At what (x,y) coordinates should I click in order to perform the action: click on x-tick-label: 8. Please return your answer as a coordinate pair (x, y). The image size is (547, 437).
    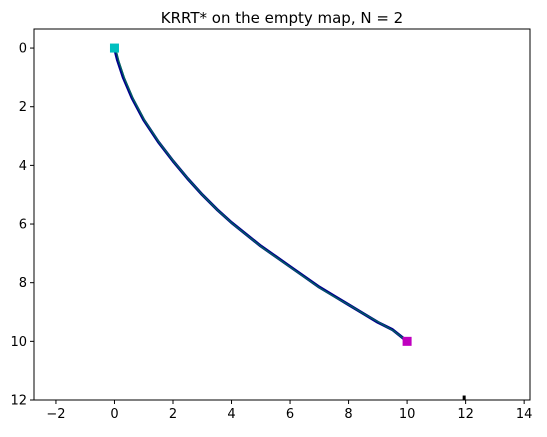
    Looking at the image, I should click on (348, 414).